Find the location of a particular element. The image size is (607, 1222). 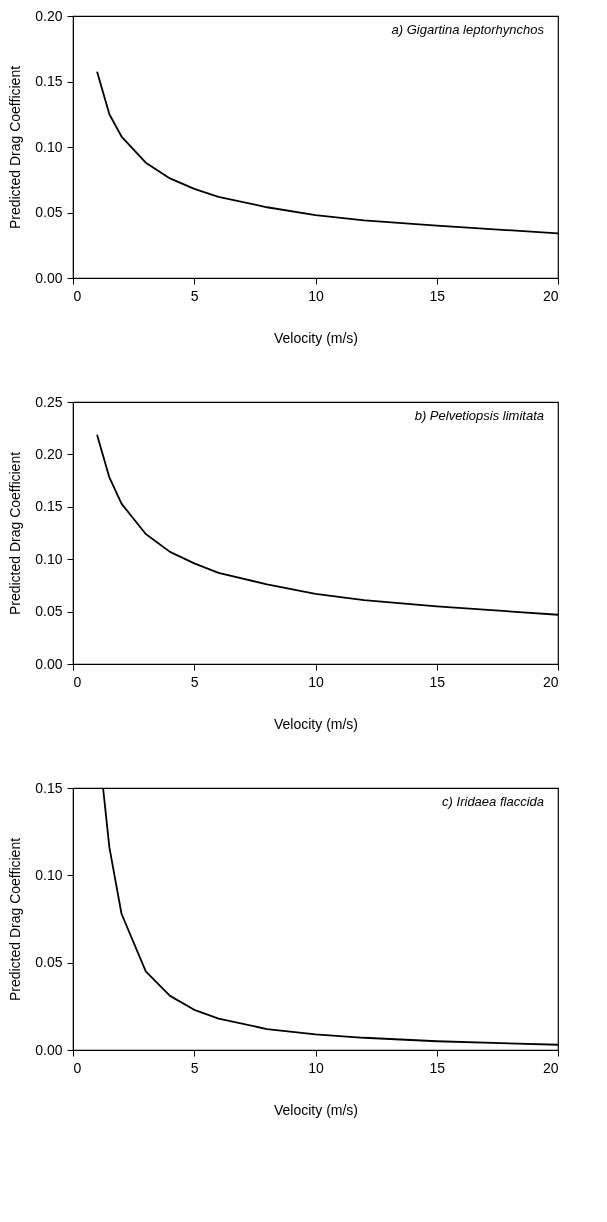

annotation: a) Gigartina leptorhynchos is located at coordinates (468, 29).